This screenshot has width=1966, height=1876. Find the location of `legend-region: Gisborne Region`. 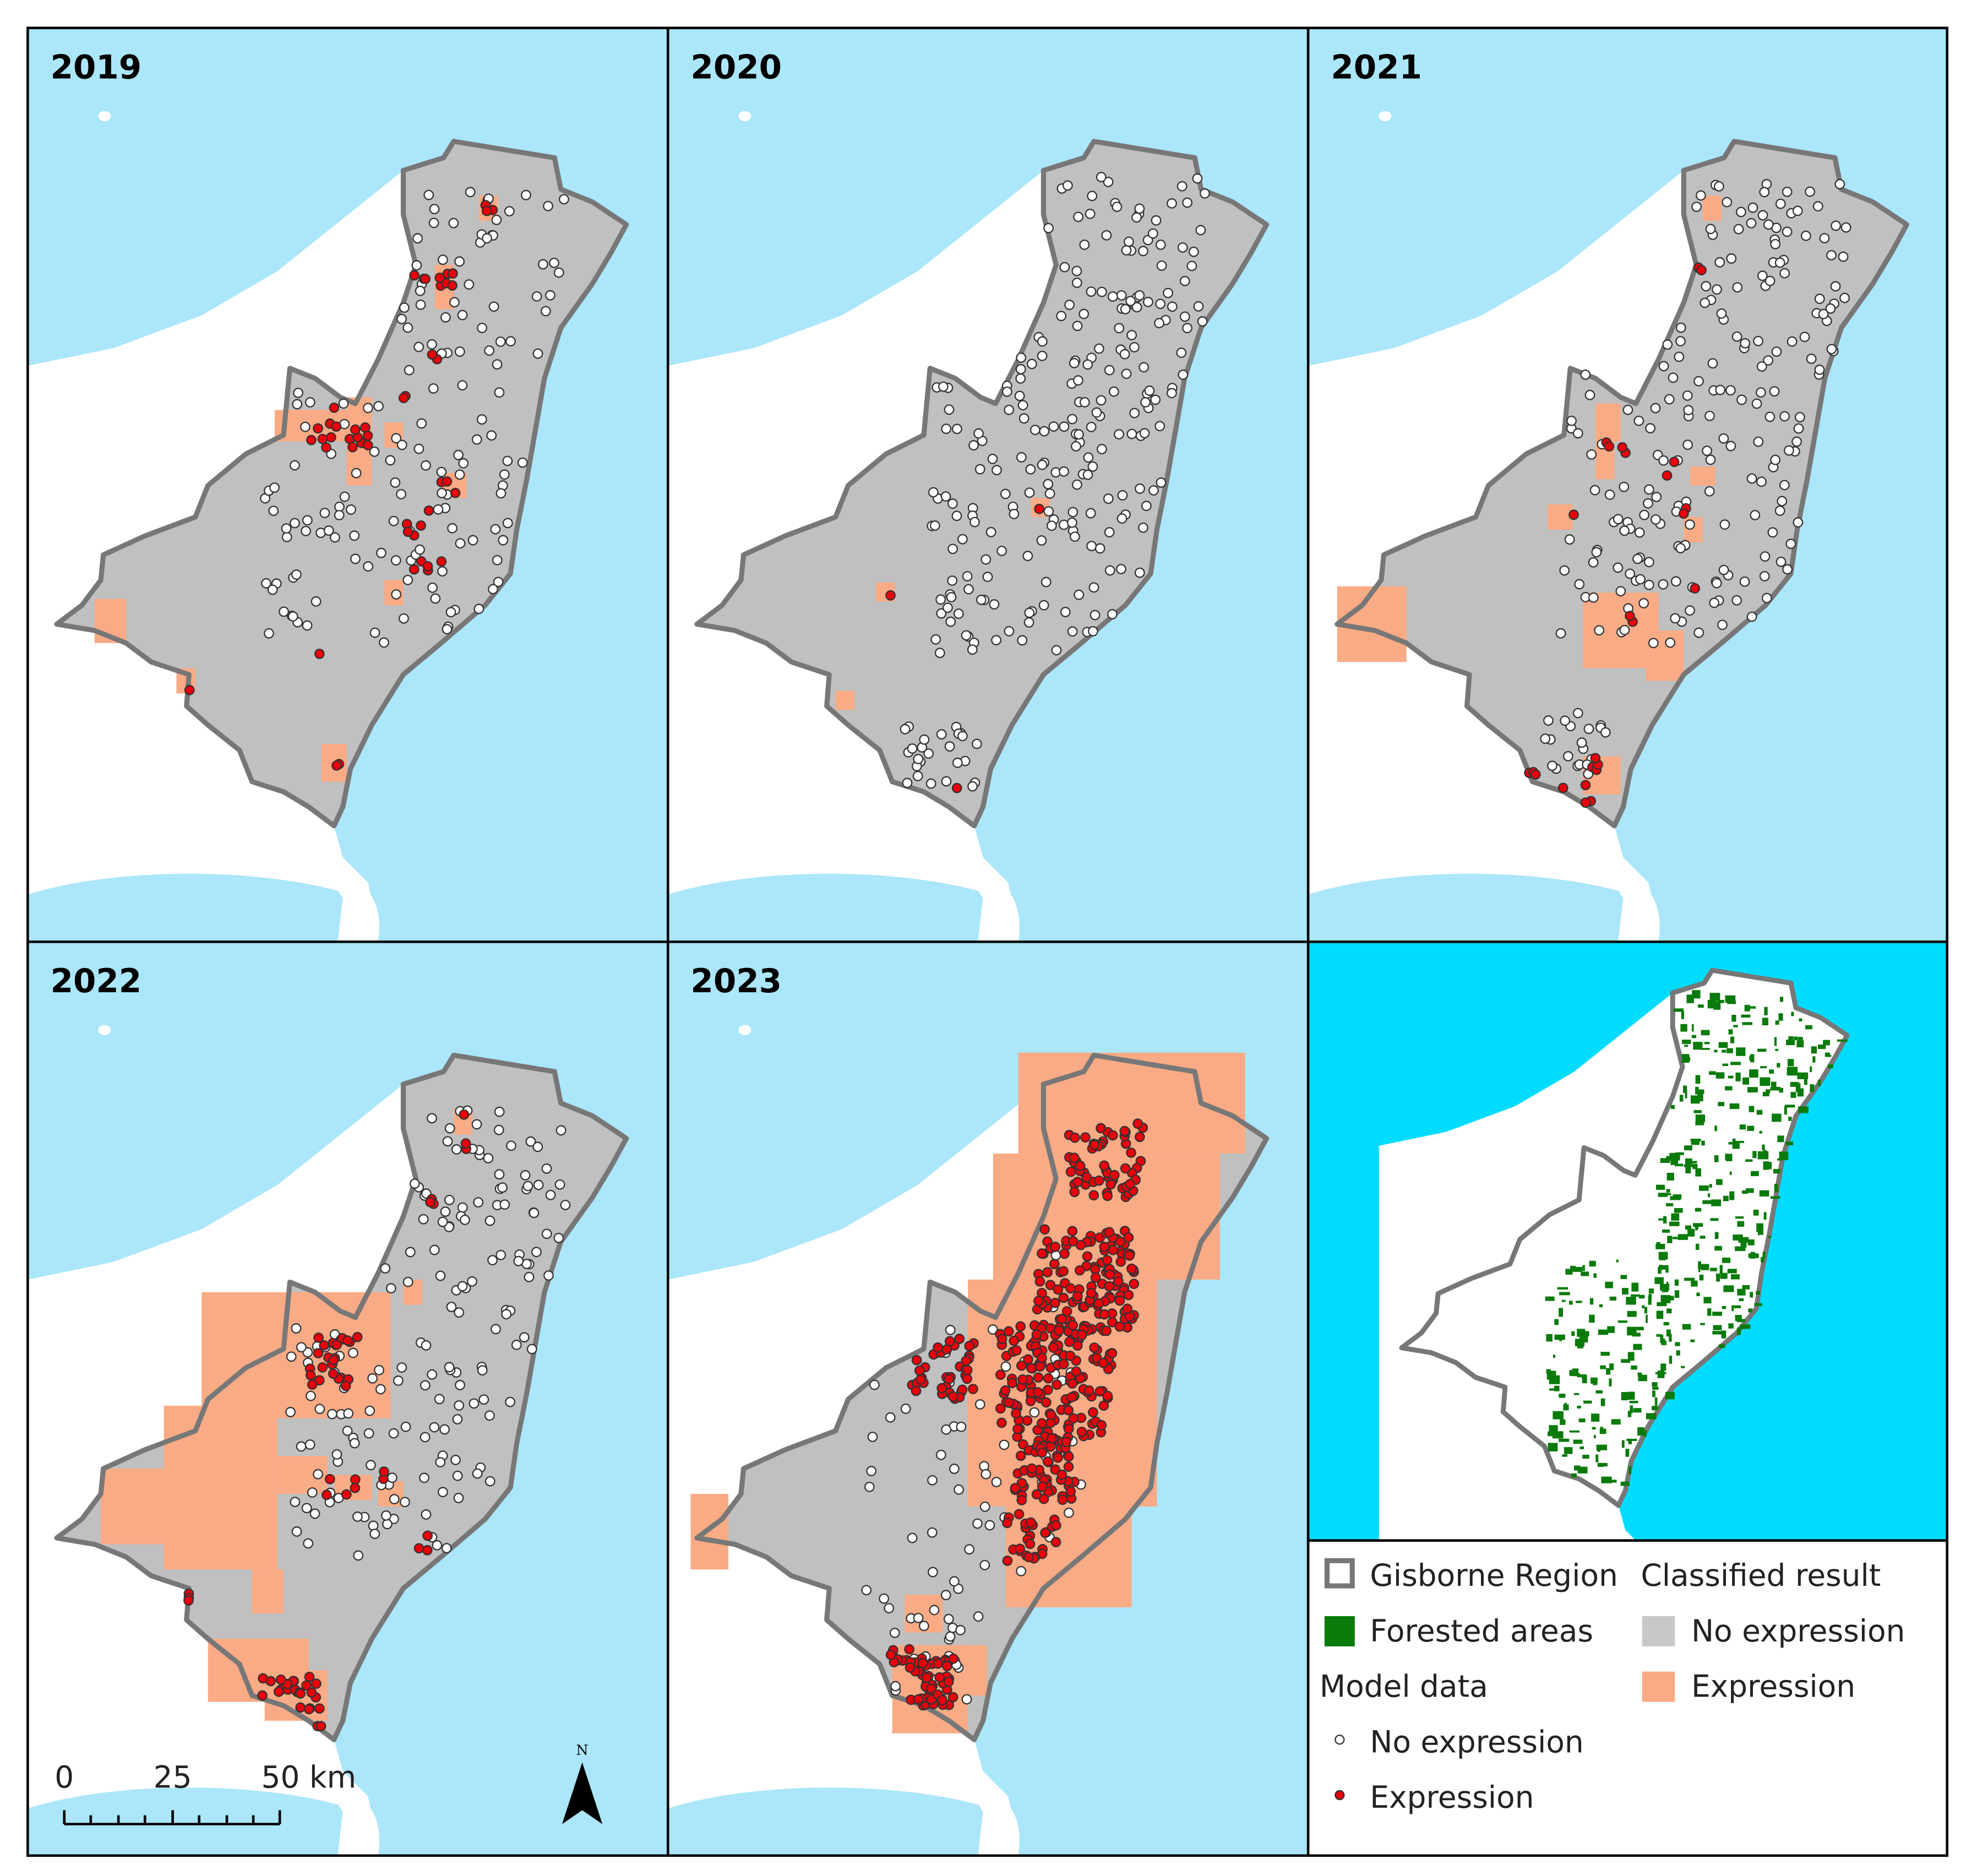

legend-region: Gisborne Region is located at coordinates (1494, 1575).